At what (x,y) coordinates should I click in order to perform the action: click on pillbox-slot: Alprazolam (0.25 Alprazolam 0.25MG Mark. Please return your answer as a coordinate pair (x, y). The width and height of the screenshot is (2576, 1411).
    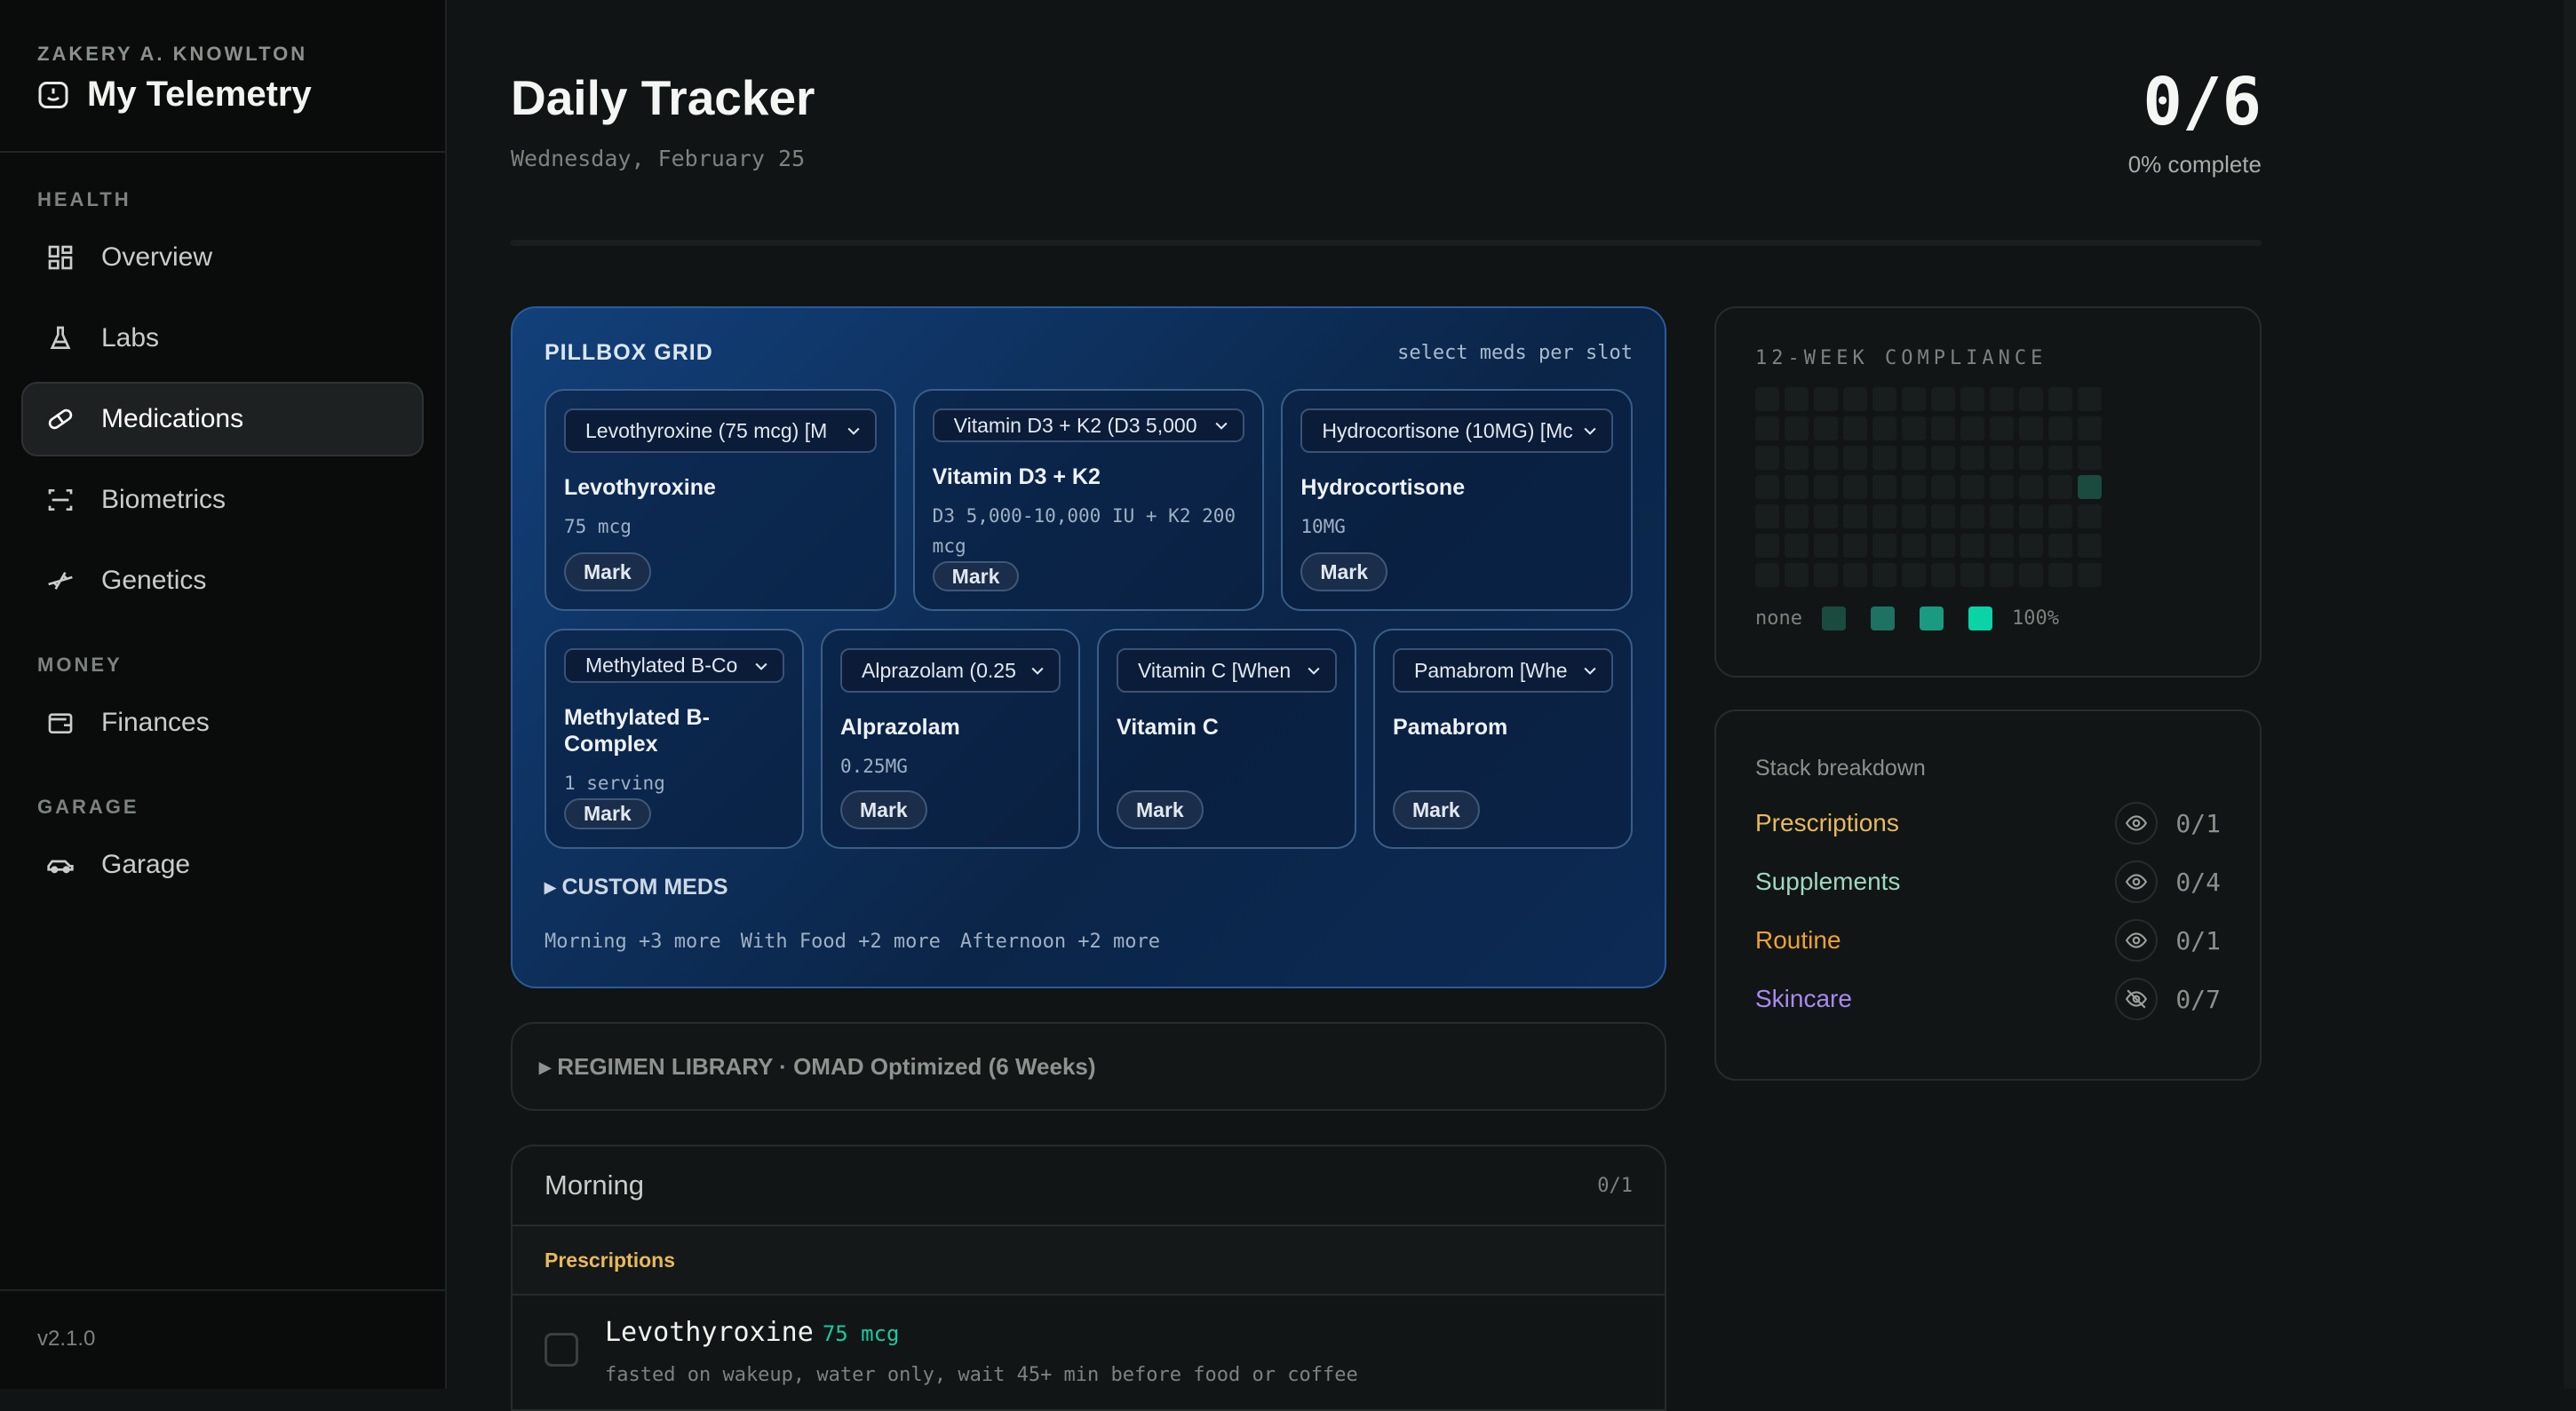
    Looking at the image, I should click on (950, 739).